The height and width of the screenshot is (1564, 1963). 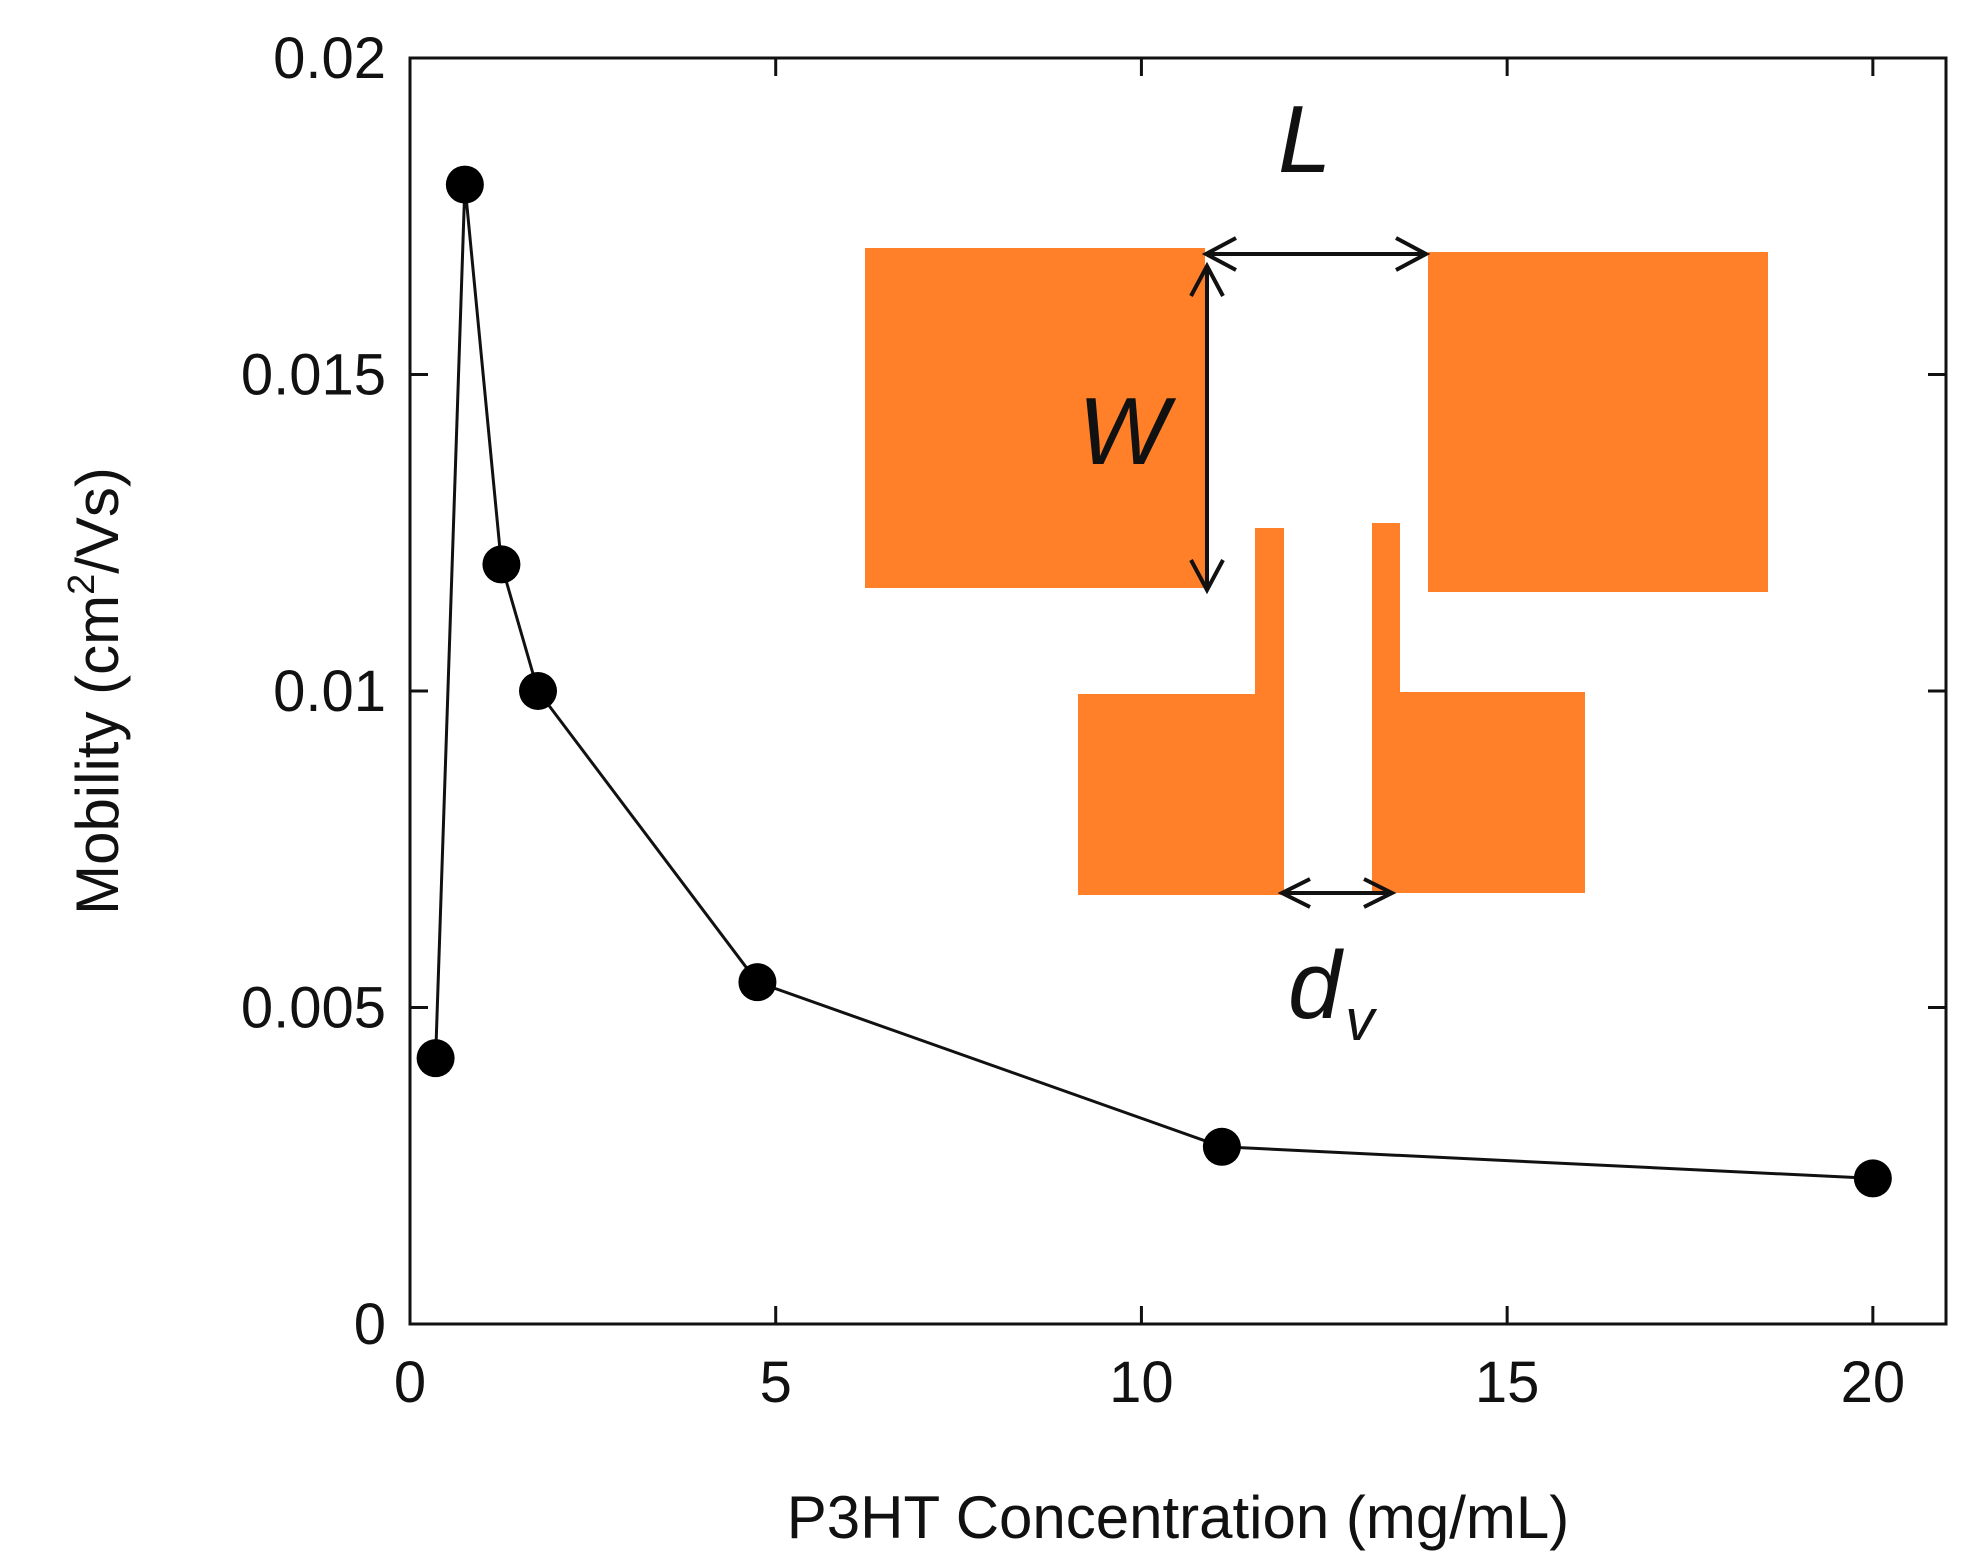 What do you see at coordinates (410, 1382) in the screenshot?
I see `x-tick-label: 0` at bounding box center [410, 1382].